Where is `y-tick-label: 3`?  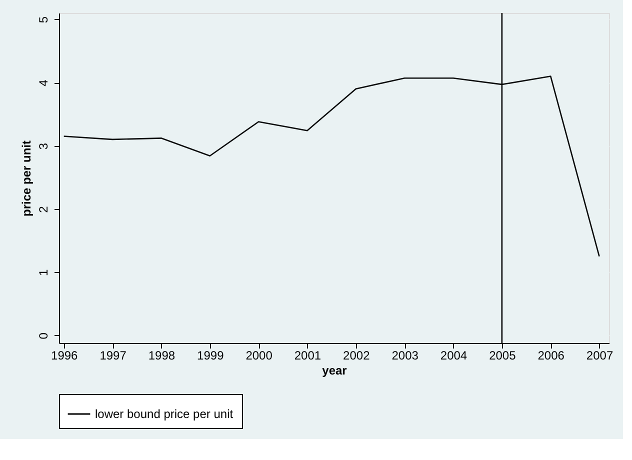
y-tick-label: 3 is located at coordinates (43, 146).